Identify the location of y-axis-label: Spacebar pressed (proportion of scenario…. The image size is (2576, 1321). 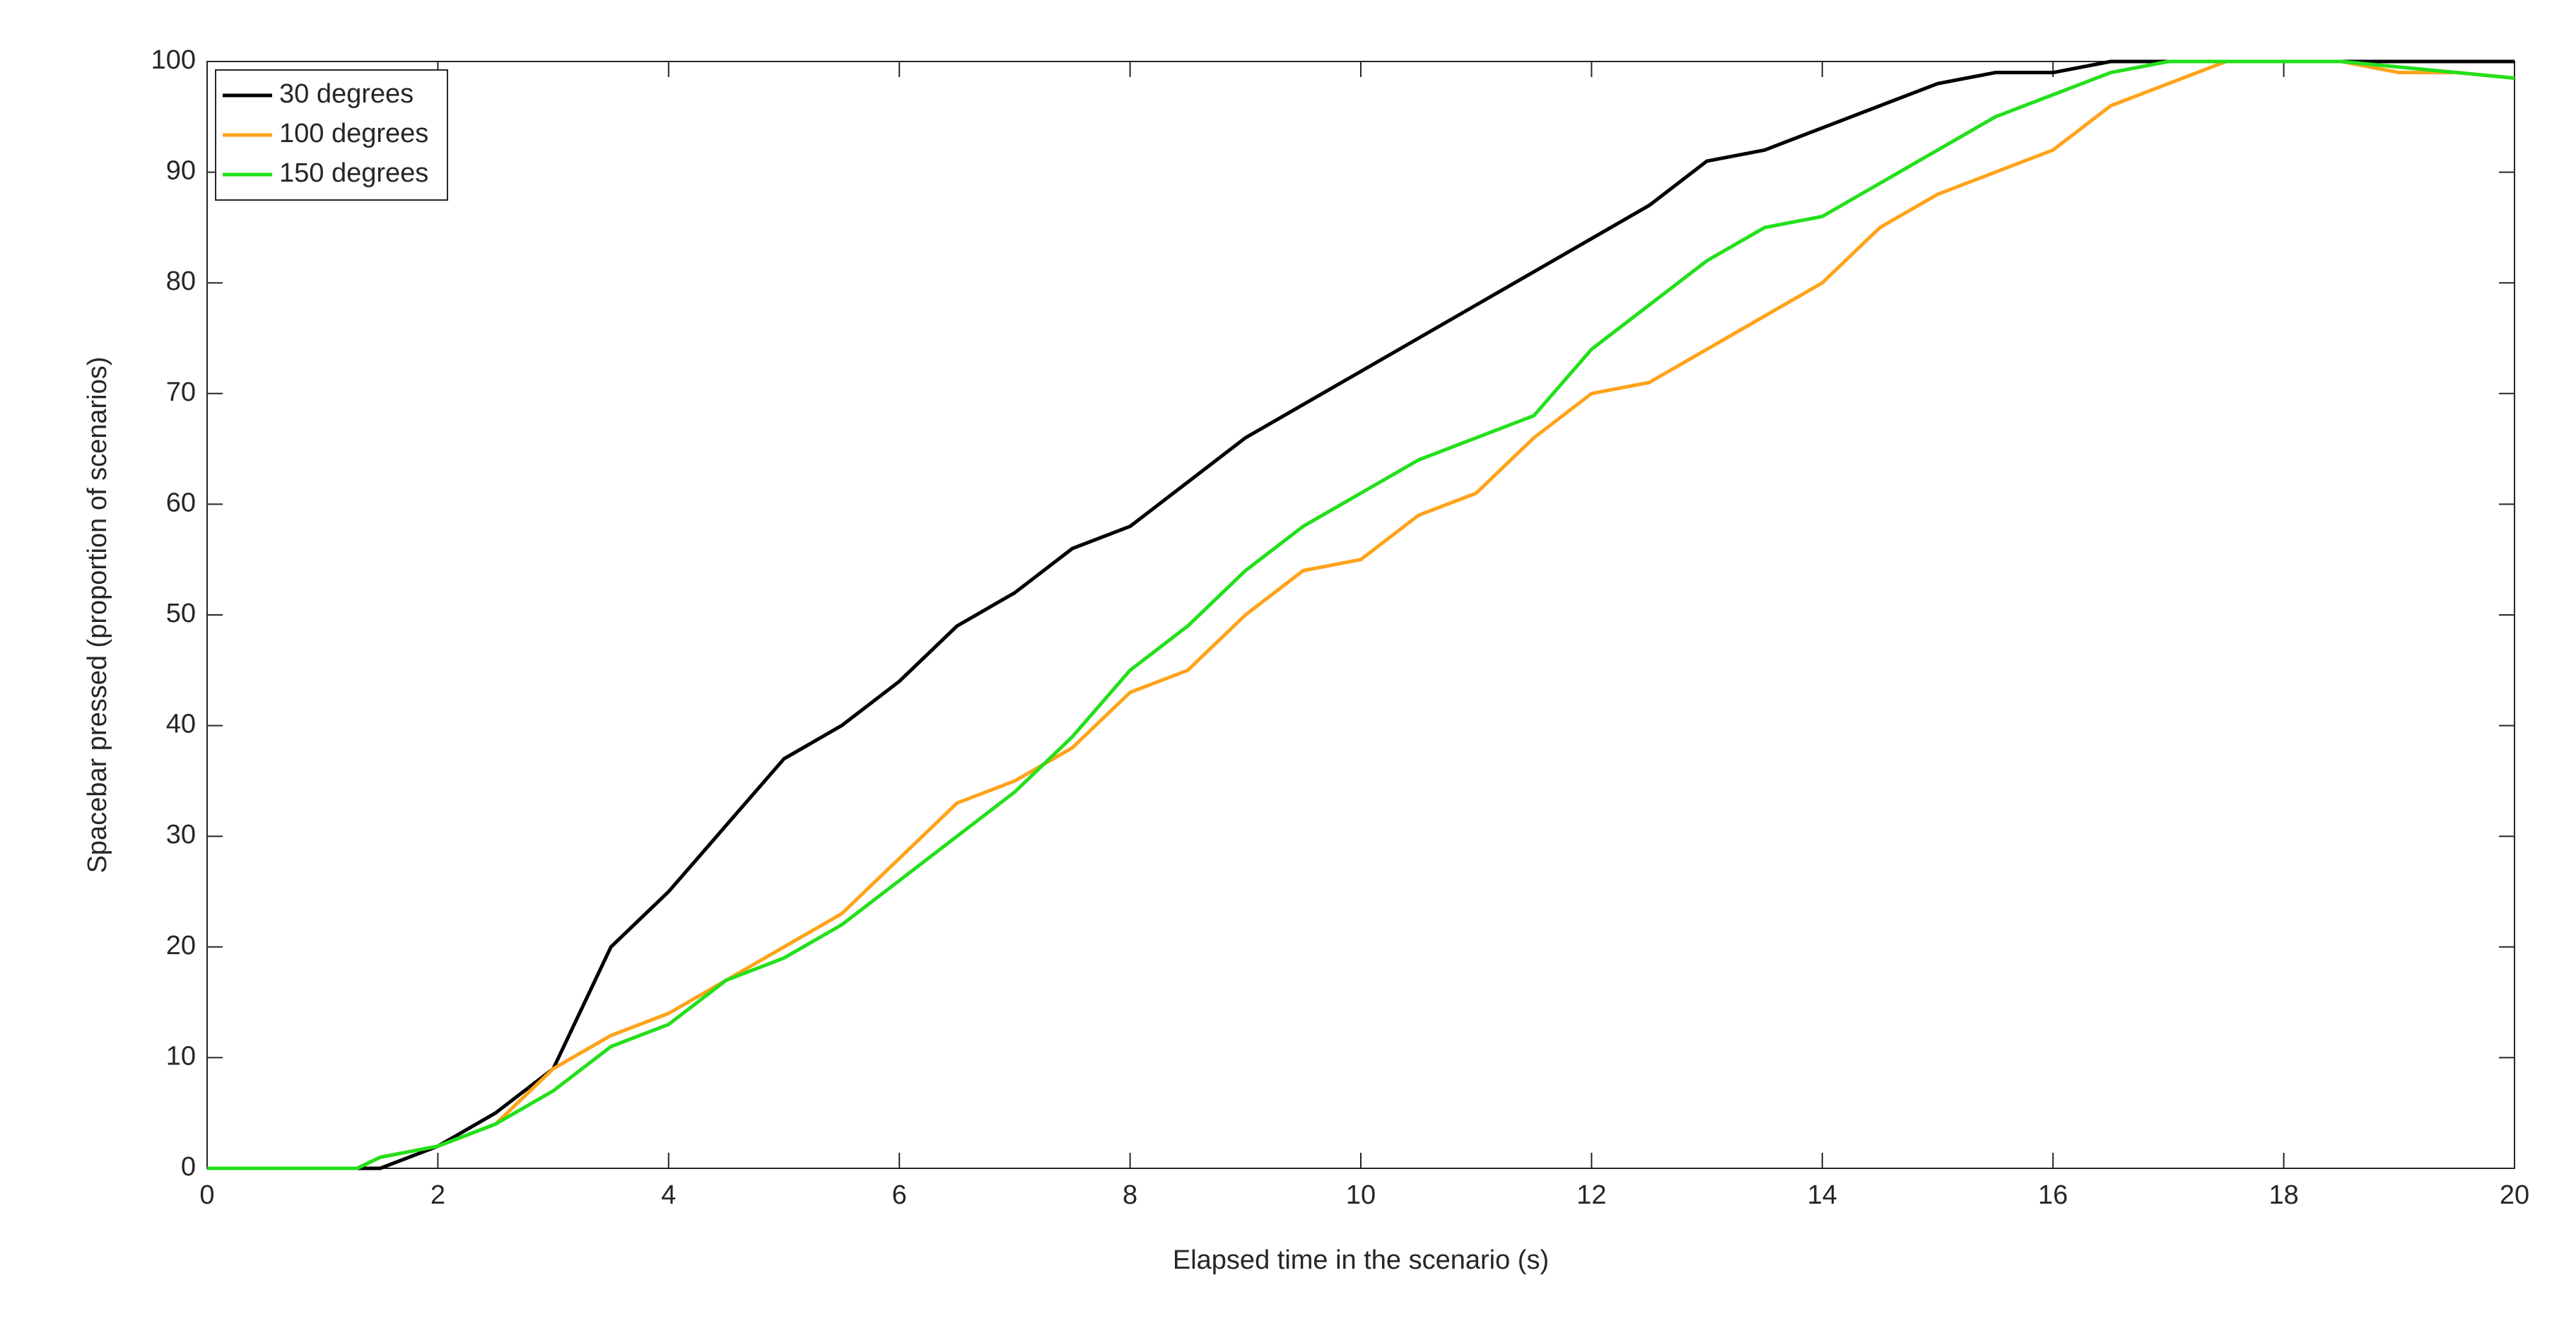
(97, 615).